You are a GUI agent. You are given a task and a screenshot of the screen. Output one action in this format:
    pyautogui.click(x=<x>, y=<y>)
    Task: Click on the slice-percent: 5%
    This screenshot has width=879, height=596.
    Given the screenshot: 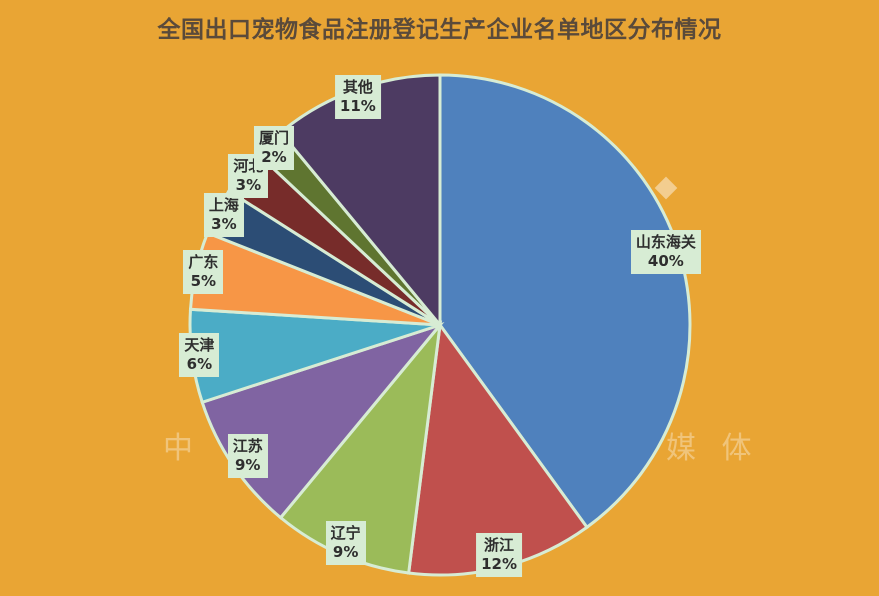 What is the action you would take?
    pyautogui.click(x=203, y=281)
    